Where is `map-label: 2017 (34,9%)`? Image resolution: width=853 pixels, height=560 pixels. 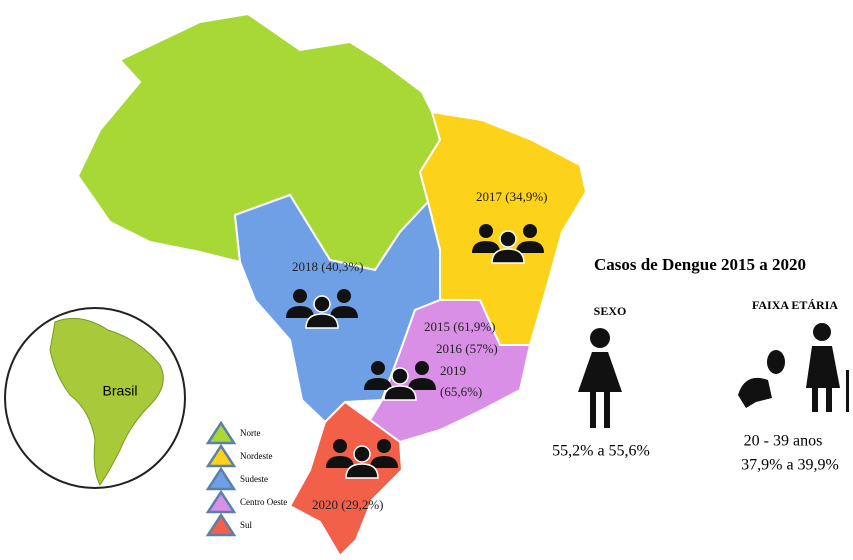
map-label: 2017 (34,9%) is located at coordinates (512, 196).